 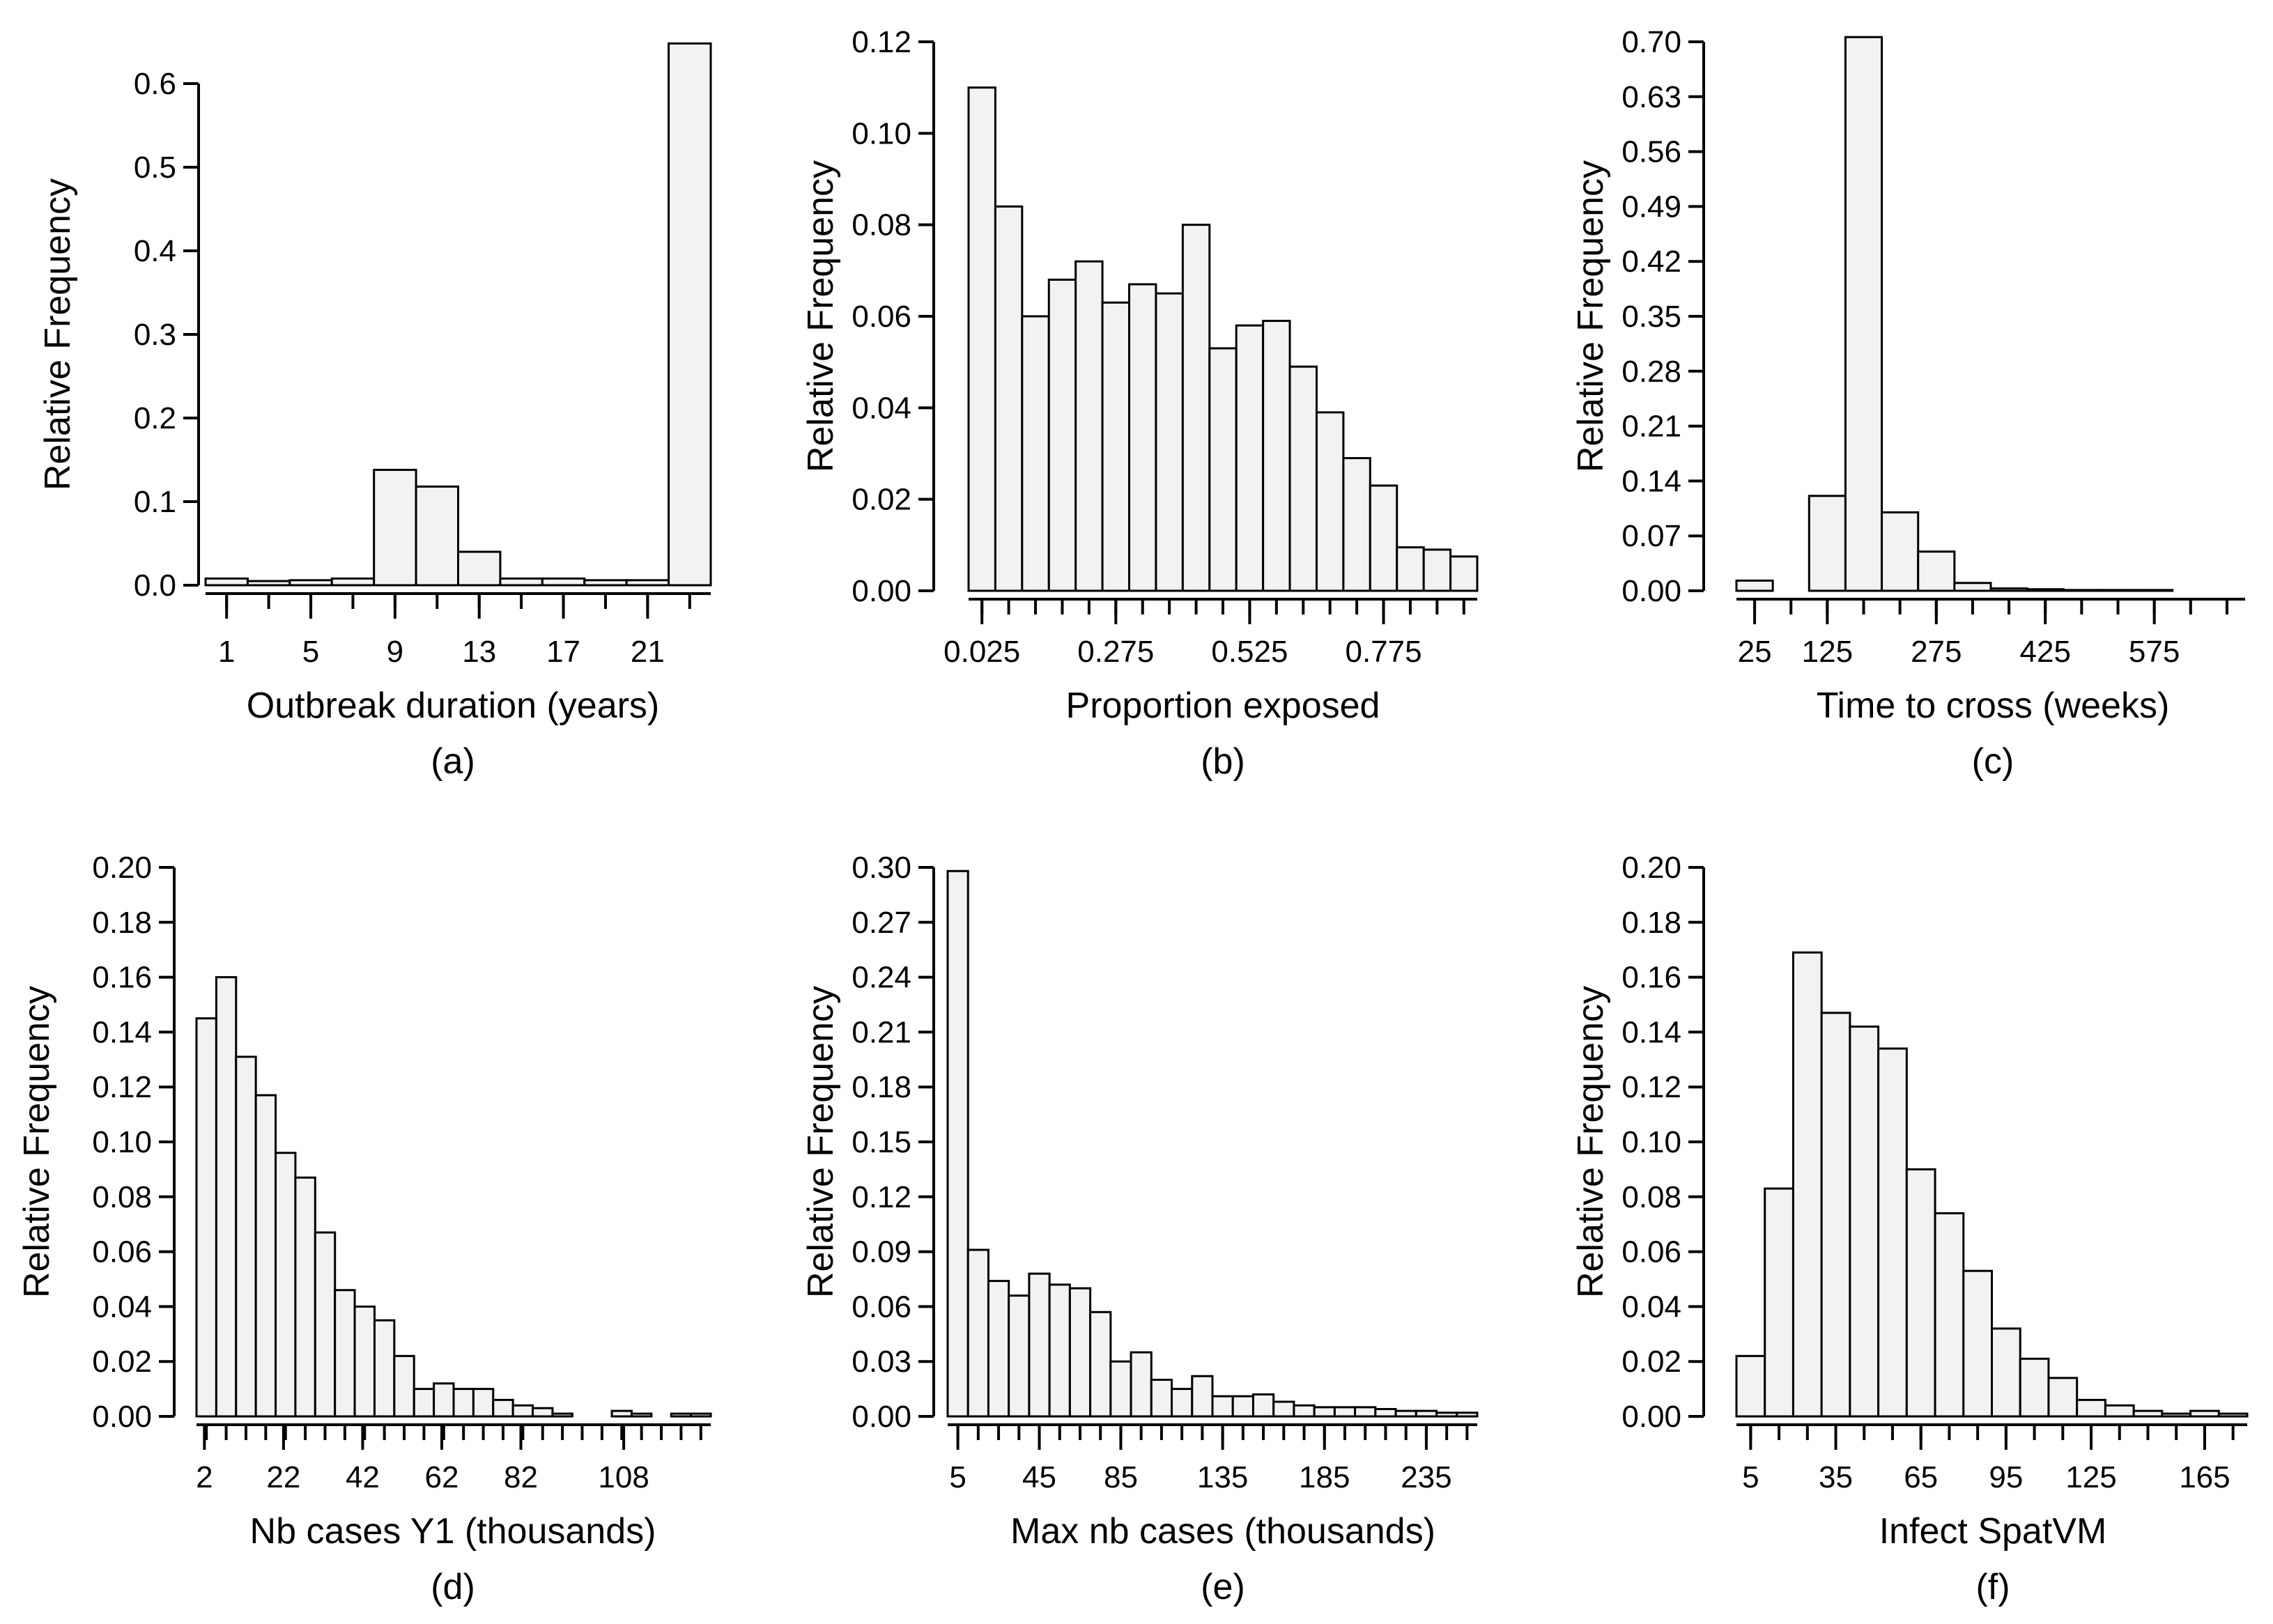 I want to click on y-tick-label: 0.02, so click(x=1651, y=1362).